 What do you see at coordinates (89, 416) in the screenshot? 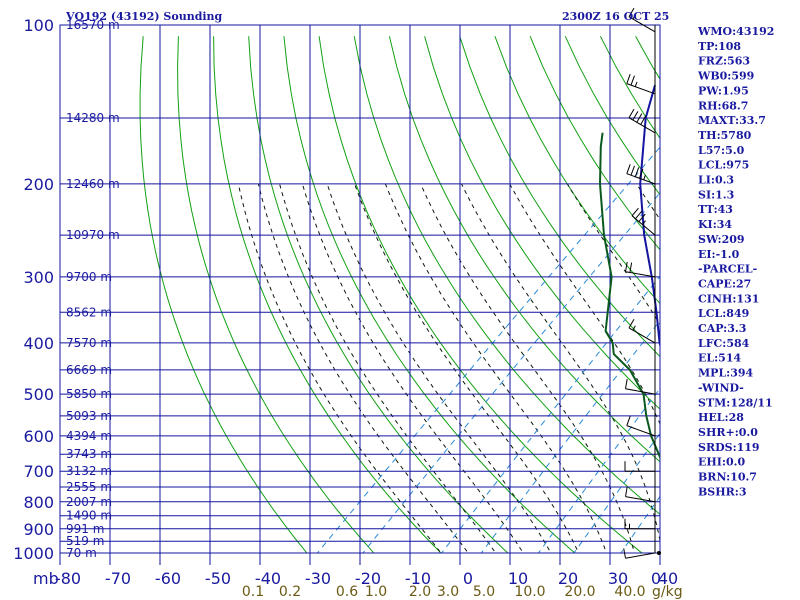
I see `height-label: 5093 m` at bounding box center [89, 416].